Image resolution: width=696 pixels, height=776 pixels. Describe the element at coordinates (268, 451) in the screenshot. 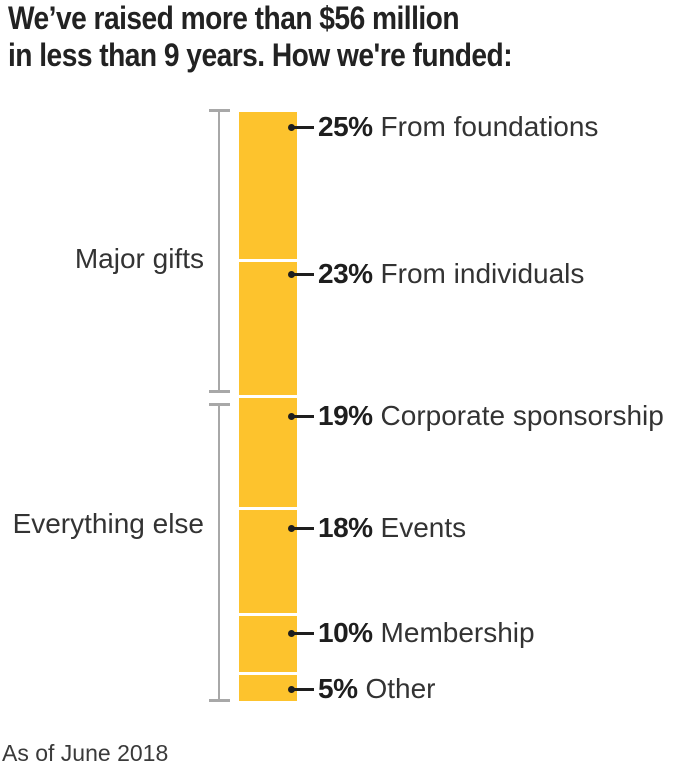

I see `bar-segment-corporate-sponsorship` at that location.